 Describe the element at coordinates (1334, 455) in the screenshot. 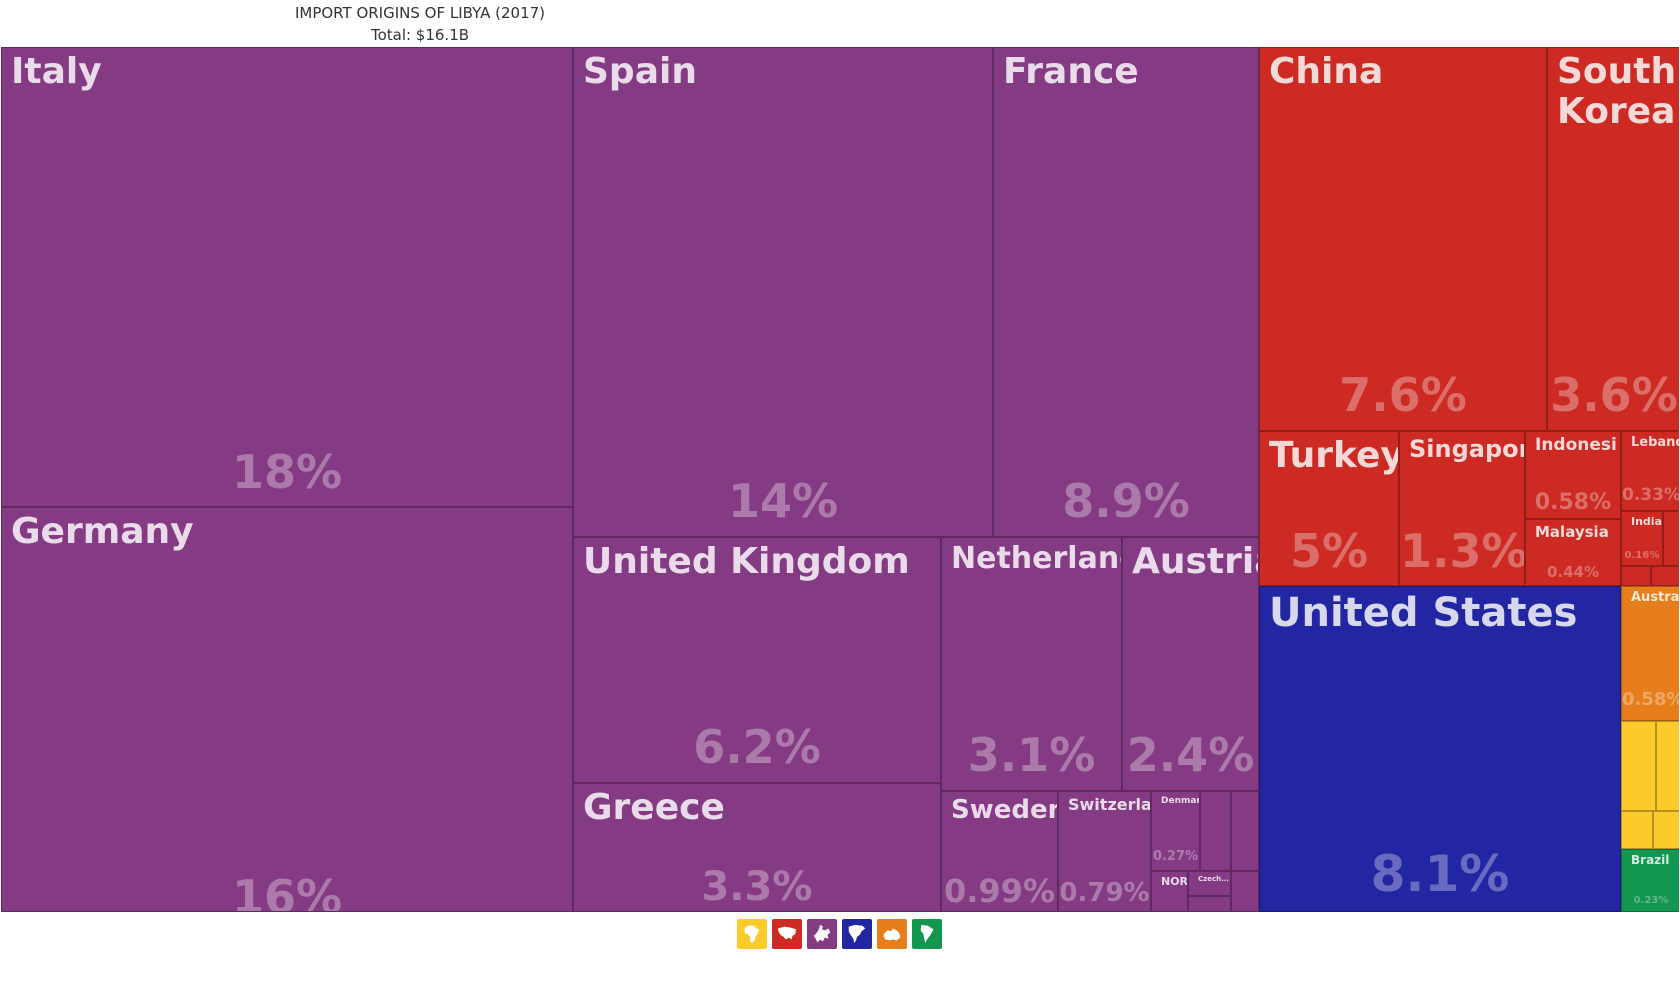

I see `treemap-label-turkey: Turkey` at that location.